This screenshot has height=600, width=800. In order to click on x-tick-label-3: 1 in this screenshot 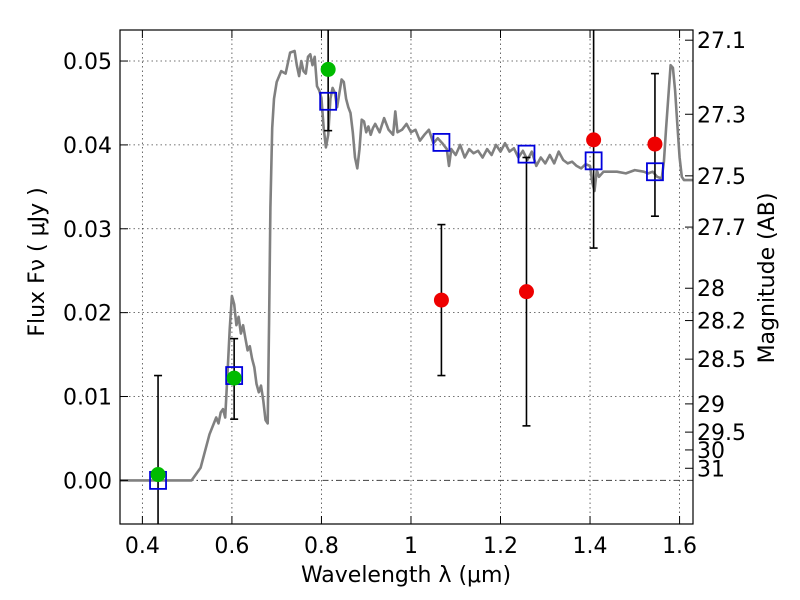, I will do `click(411, 546)`.